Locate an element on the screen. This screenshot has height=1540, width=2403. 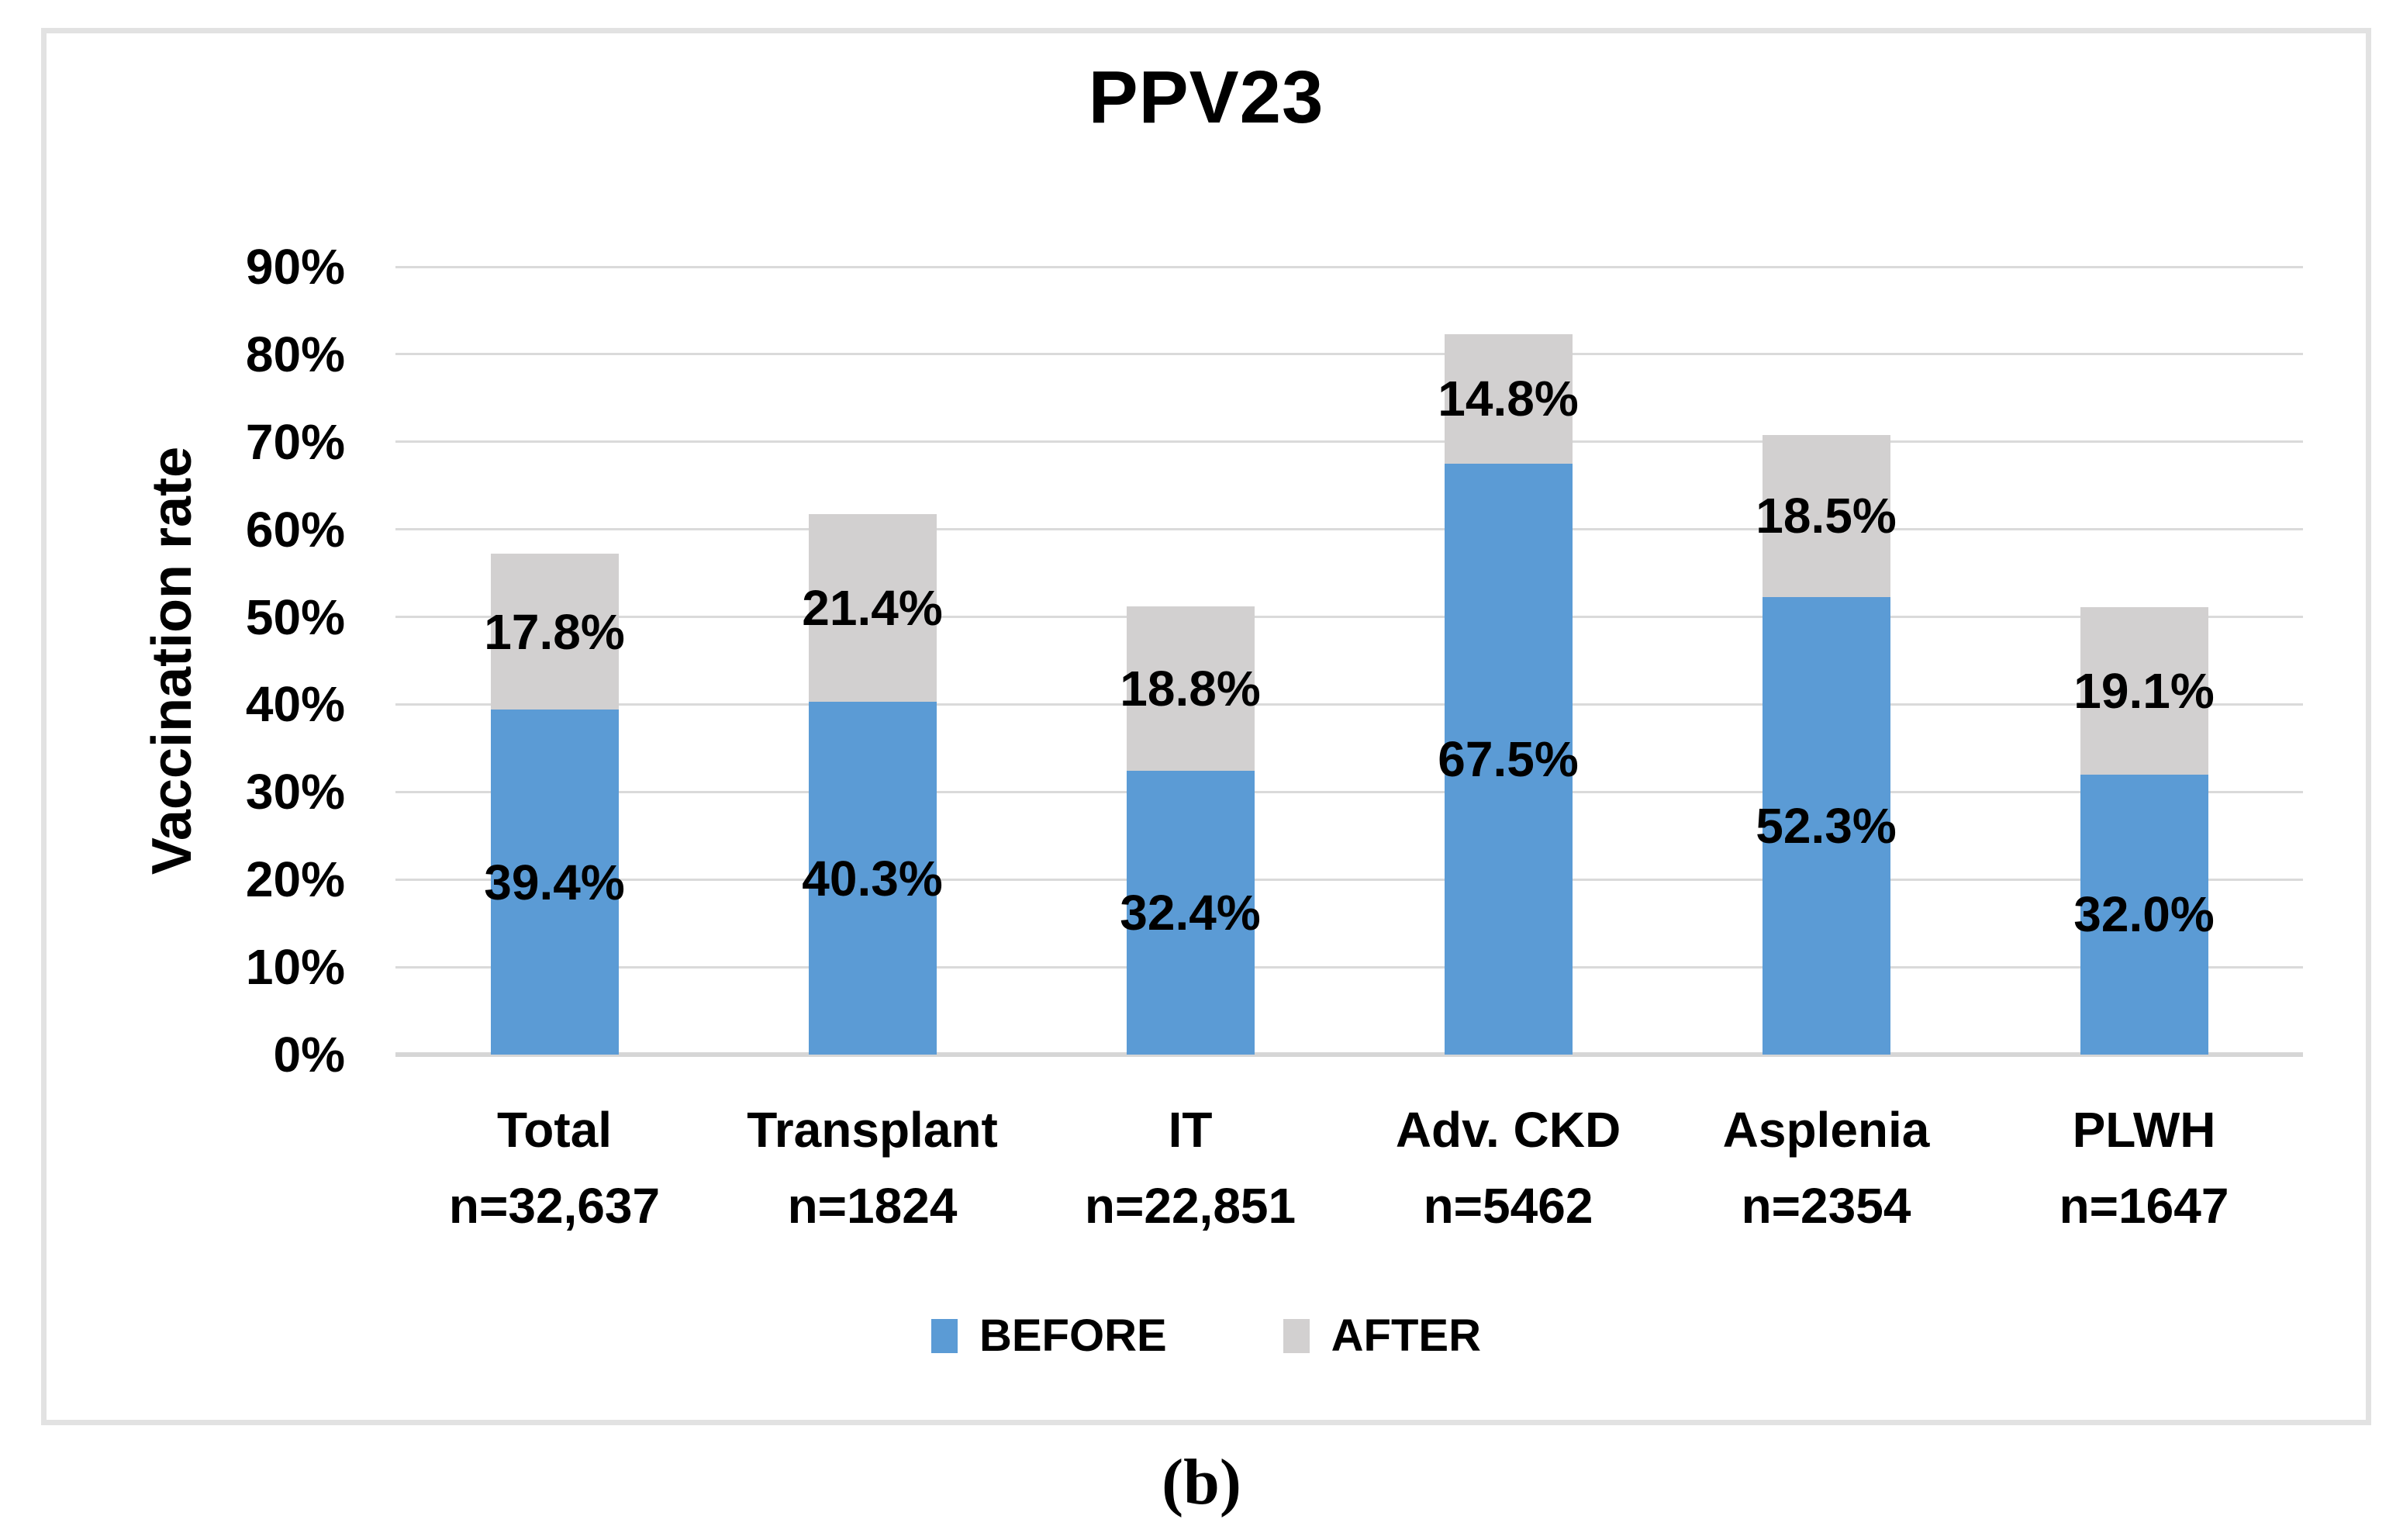
data-label-before: 52.3% is located at coordinates (1826, 825).